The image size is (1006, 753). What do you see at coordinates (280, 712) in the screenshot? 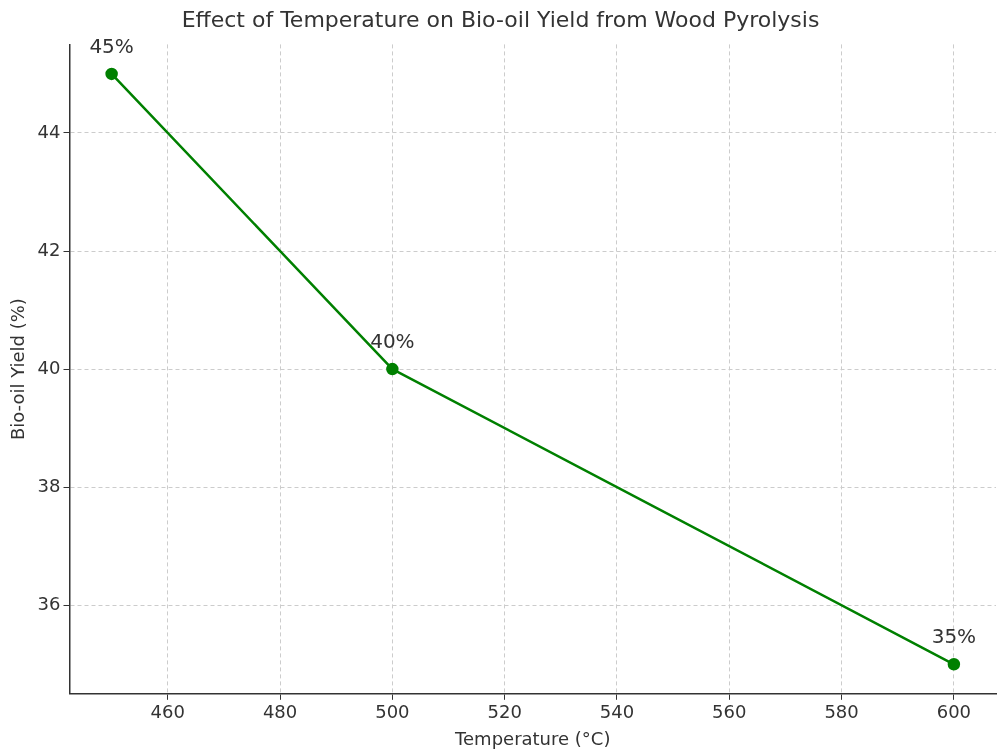
I see `x-tick-label: 480` at bounding box center [280, 712].